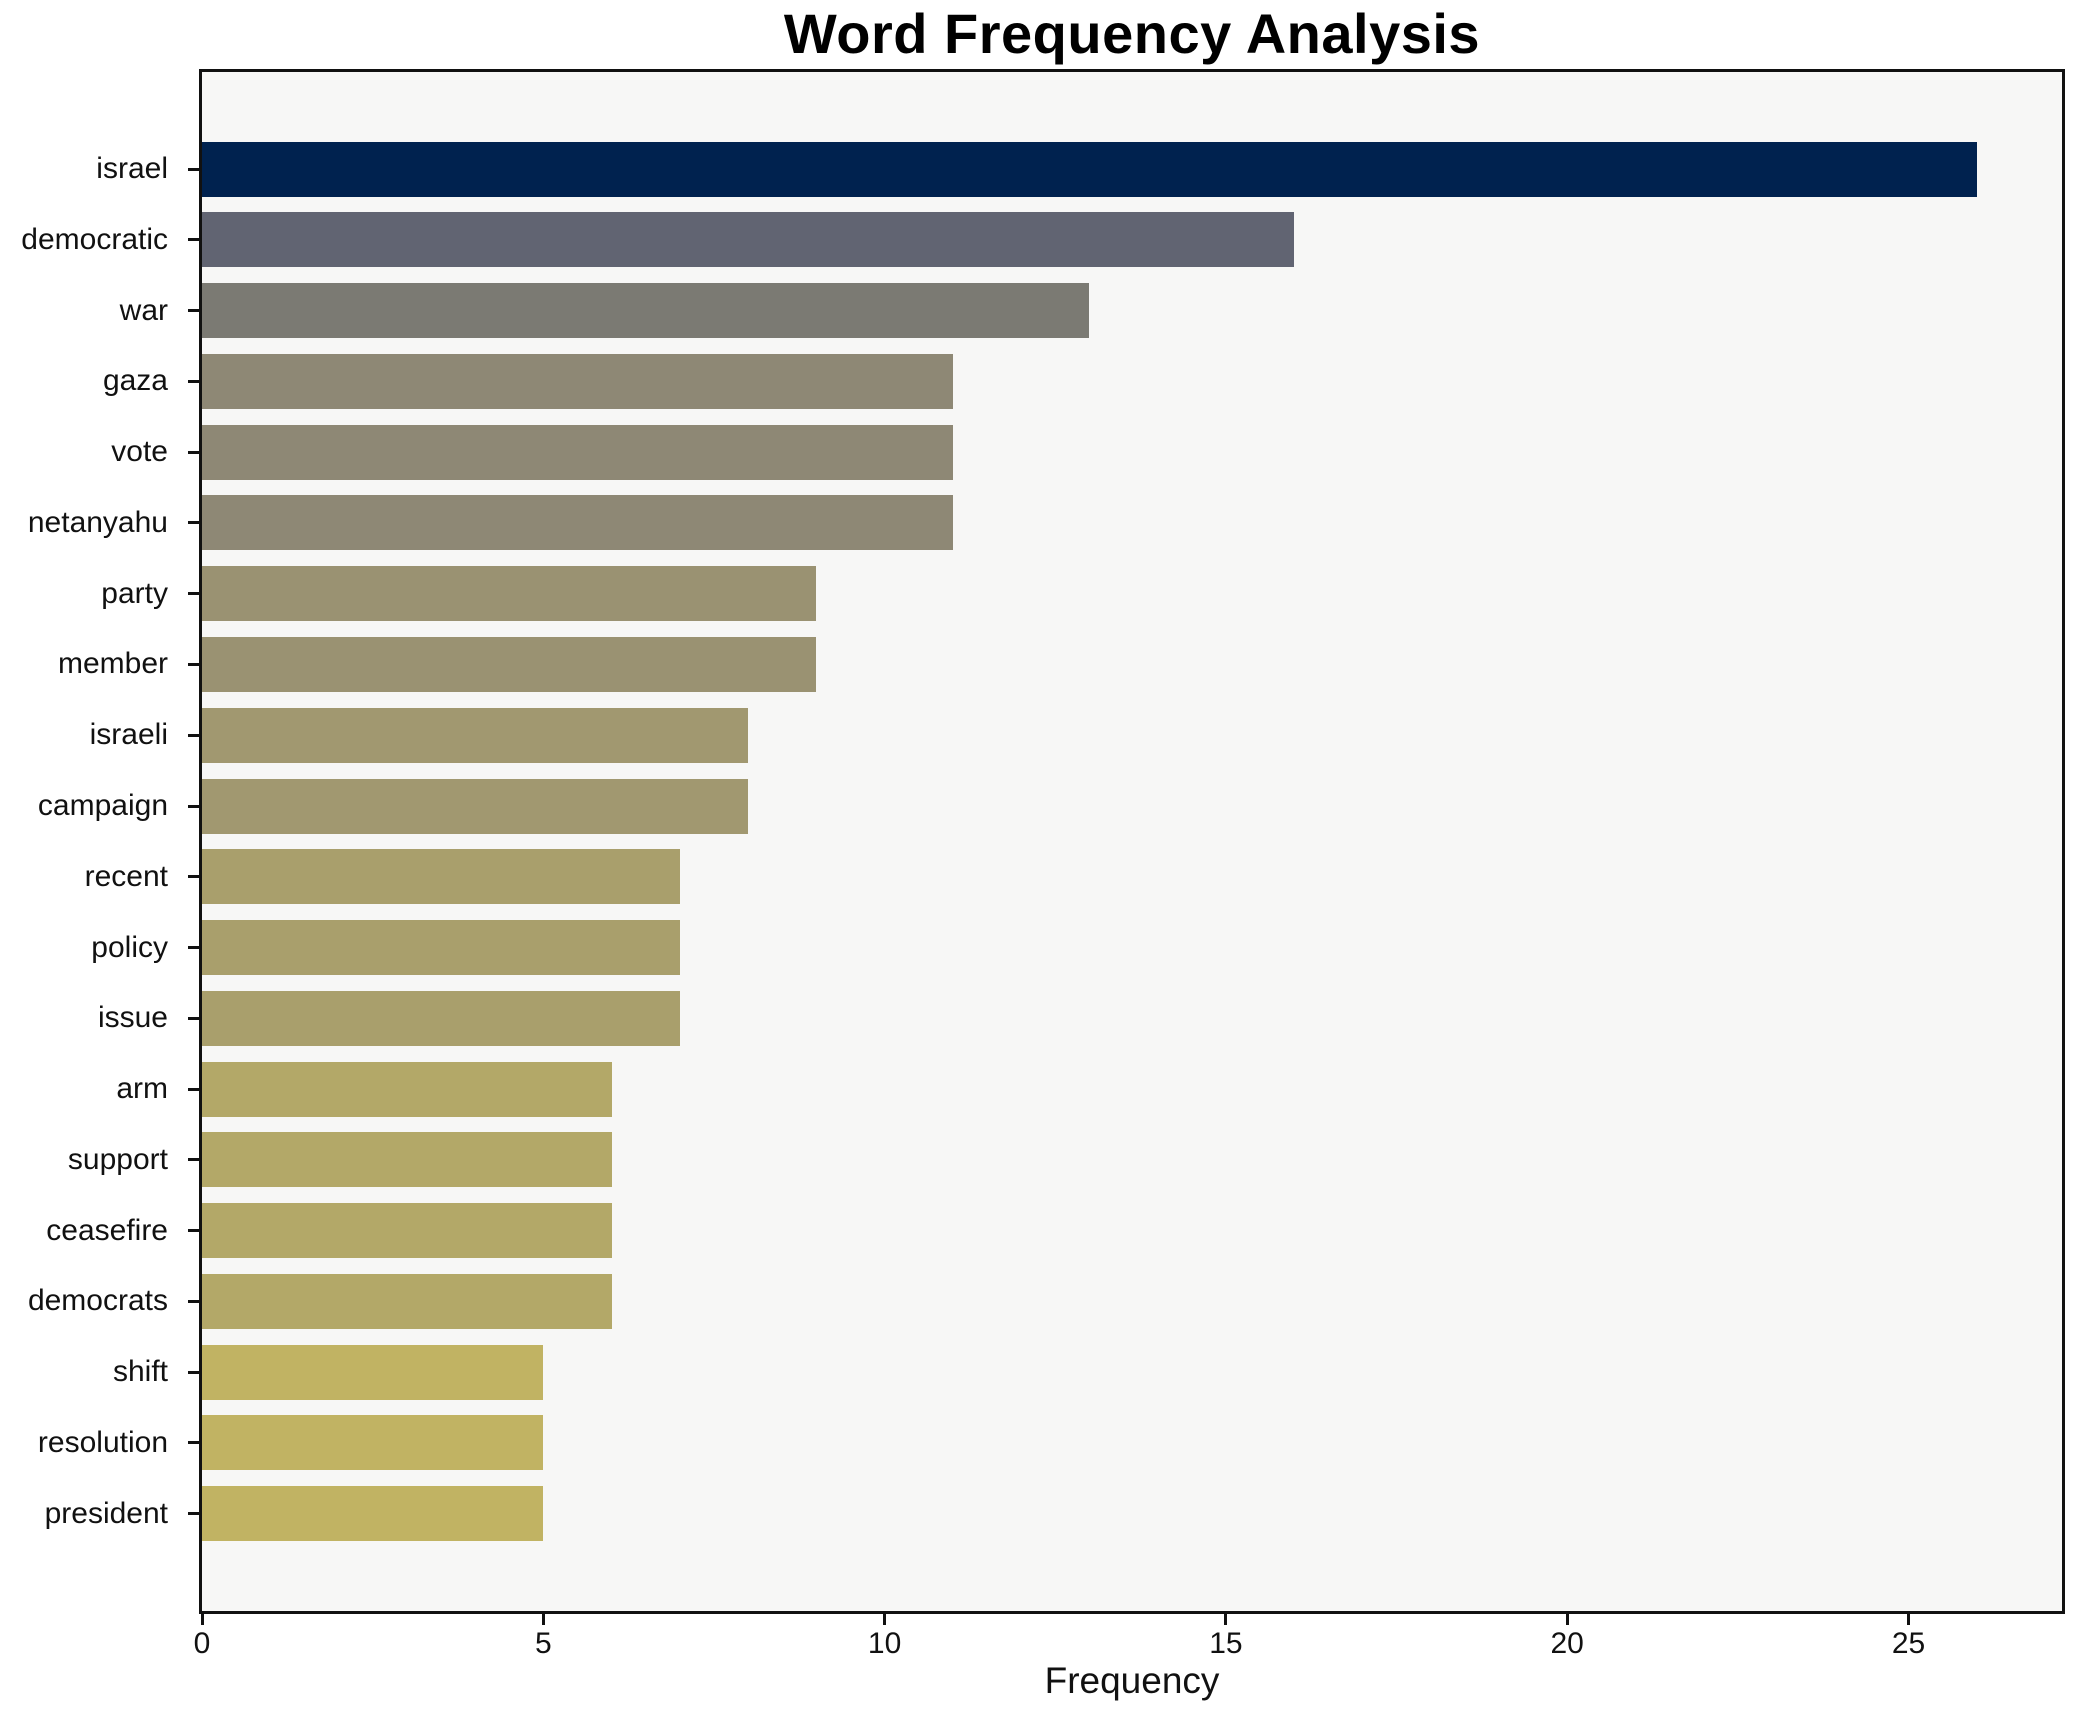  Describe the element at coordinates (132, 1018) in the screenshot. I see `y-tick-label: issue` at that location.